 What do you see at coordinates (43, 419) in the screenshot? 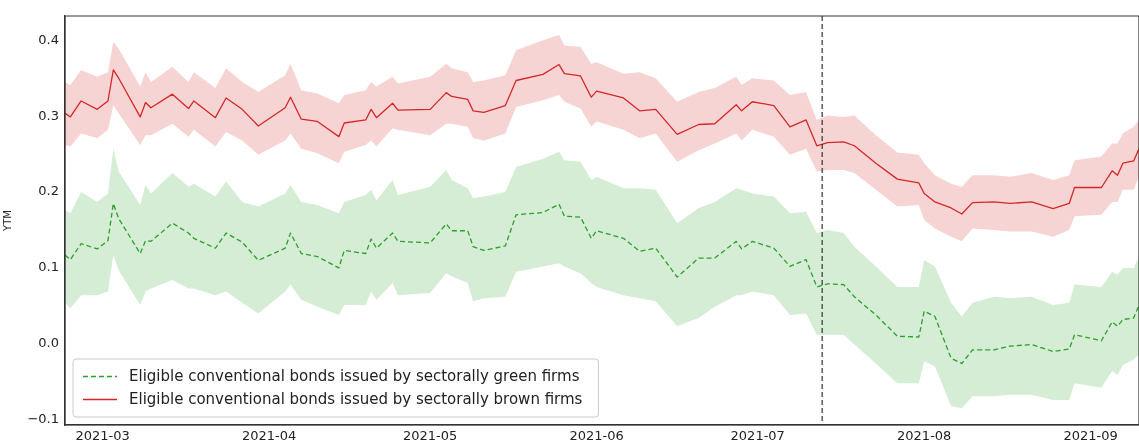
I see `y-tick-label: −0.1` at bounding box center [43, 419].